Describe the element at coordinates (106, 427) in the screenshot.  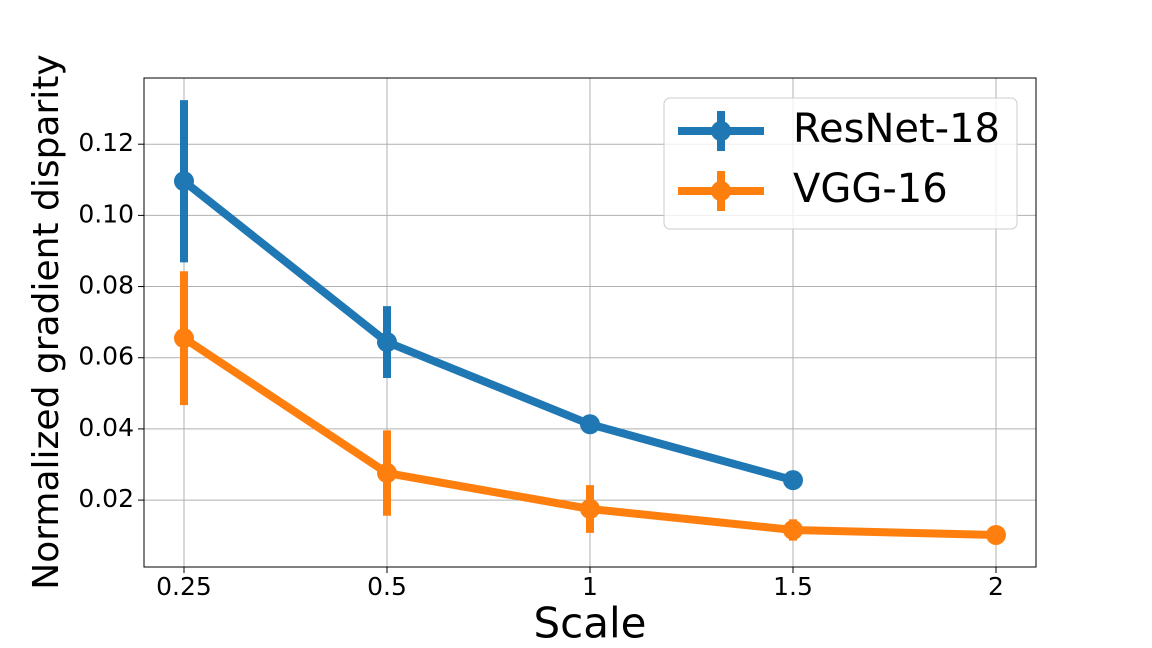
I see `y-tick-label: 0.04` at that location.